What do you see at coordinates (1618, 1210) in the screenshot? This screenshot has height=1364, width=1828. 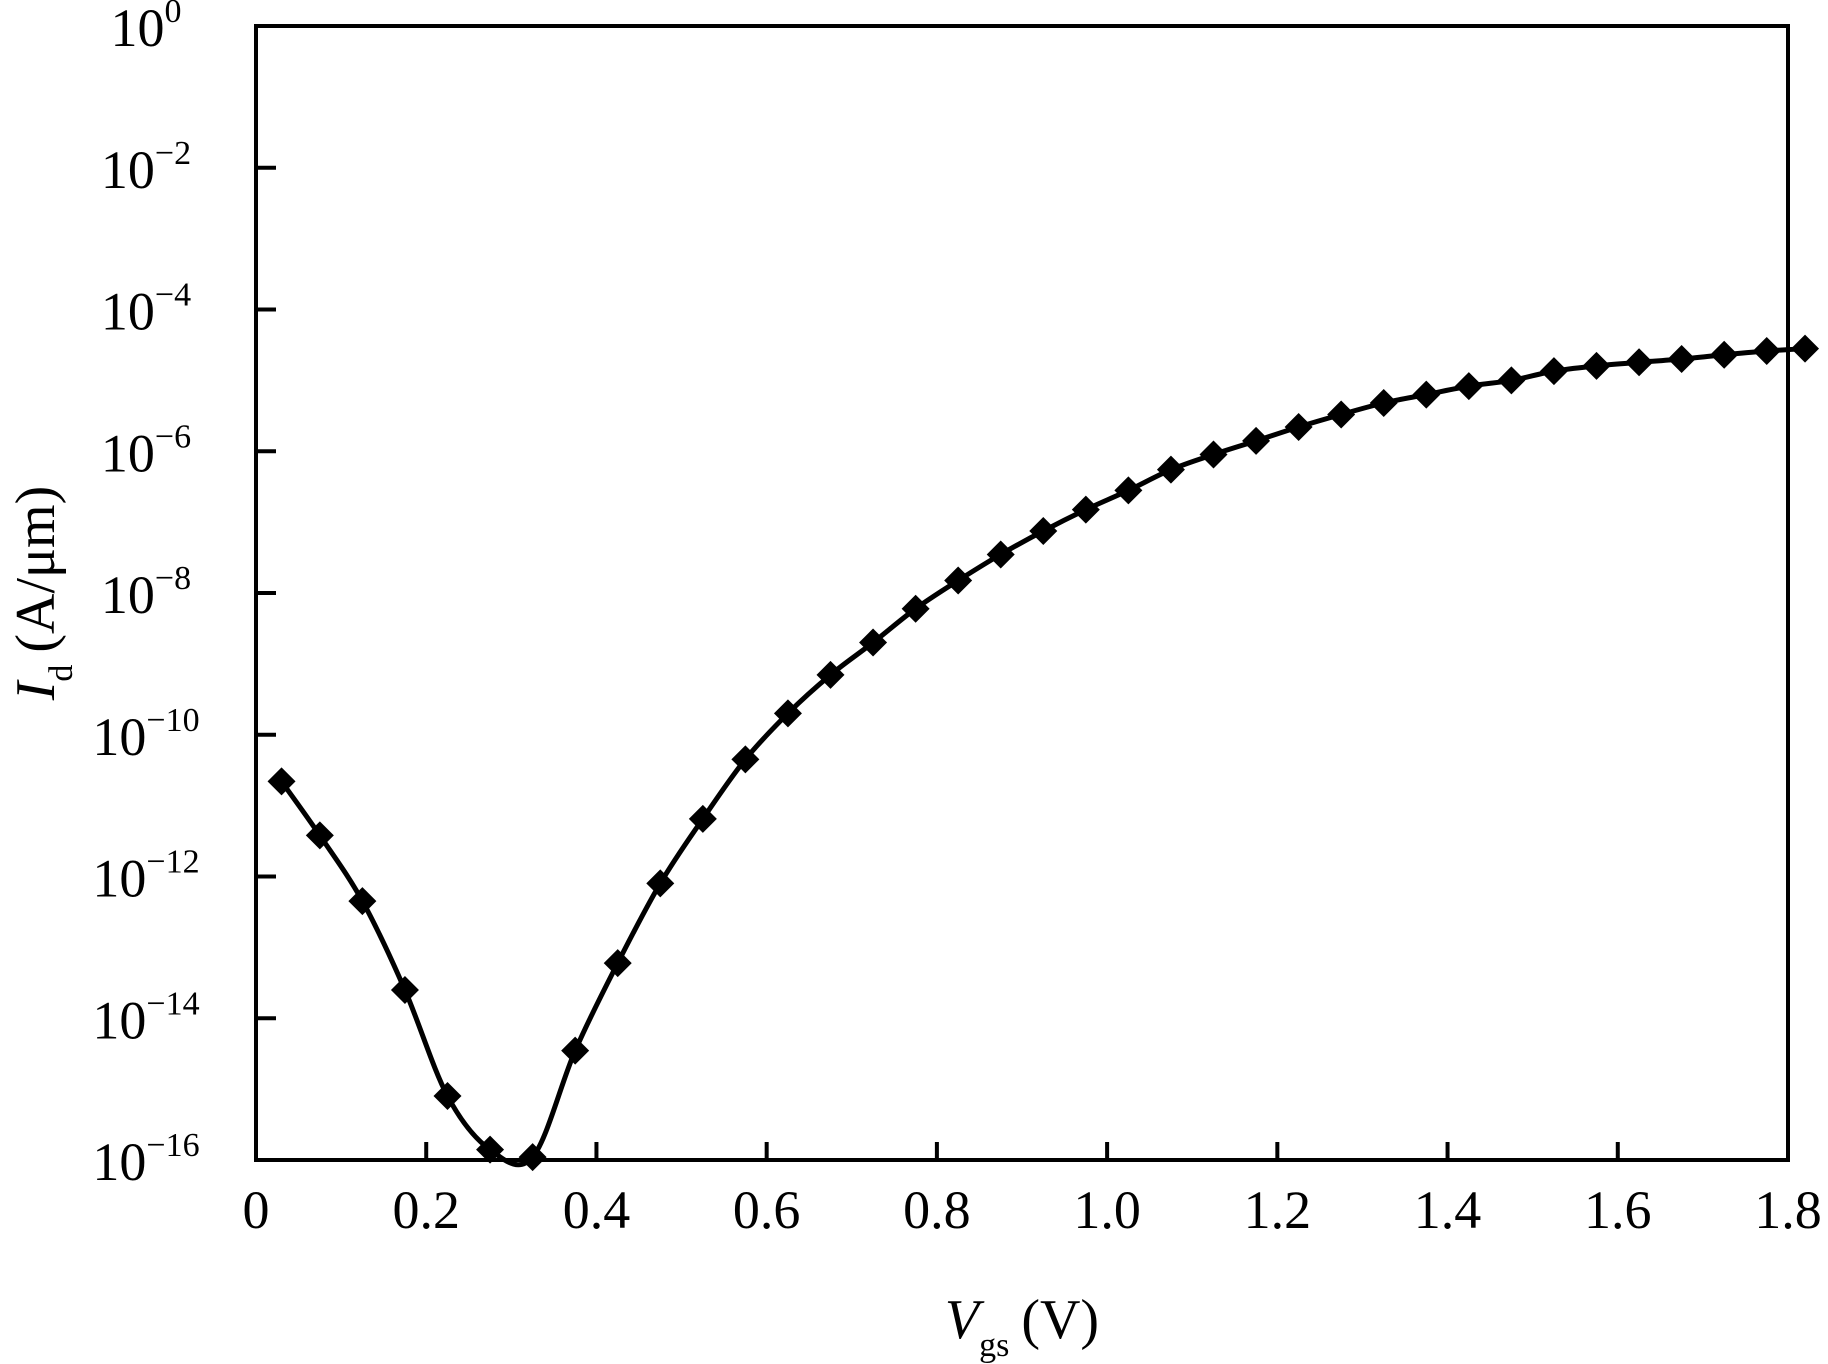 I see `x-tick-label-8: 1.6` at bounding box center [1618, 1210].